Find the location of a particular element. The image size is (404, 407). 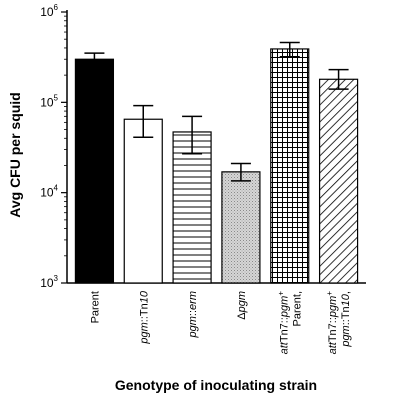

category-label: pgm::erm is located at coordinates (193, 314).